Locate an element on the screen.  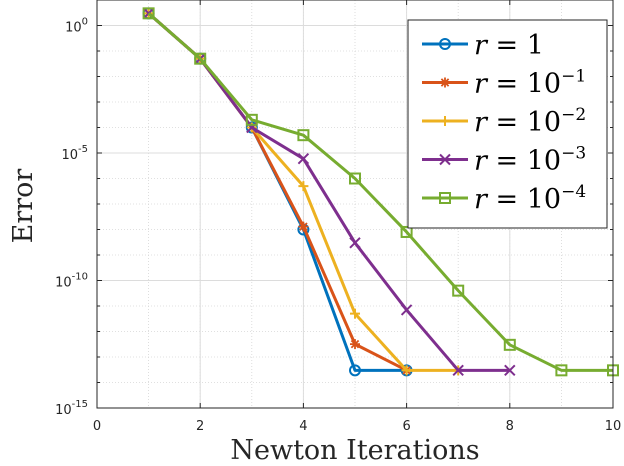
legend-item: r = 10−2 is located at coordinates (504, 121).